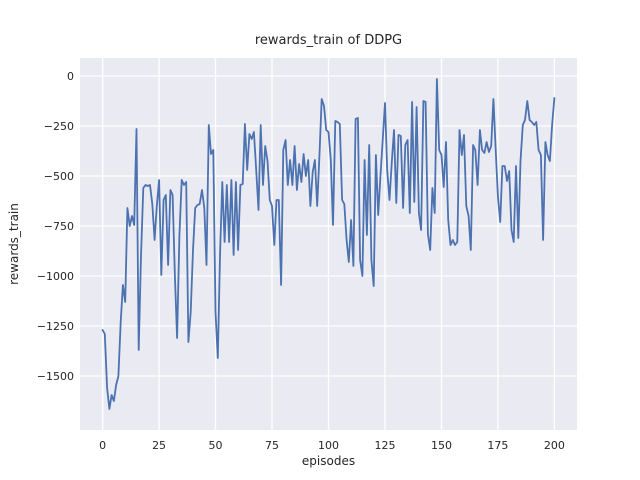 The image size is (640, 480). I want to click on y-tick-label: −1500, so click(55, 376).